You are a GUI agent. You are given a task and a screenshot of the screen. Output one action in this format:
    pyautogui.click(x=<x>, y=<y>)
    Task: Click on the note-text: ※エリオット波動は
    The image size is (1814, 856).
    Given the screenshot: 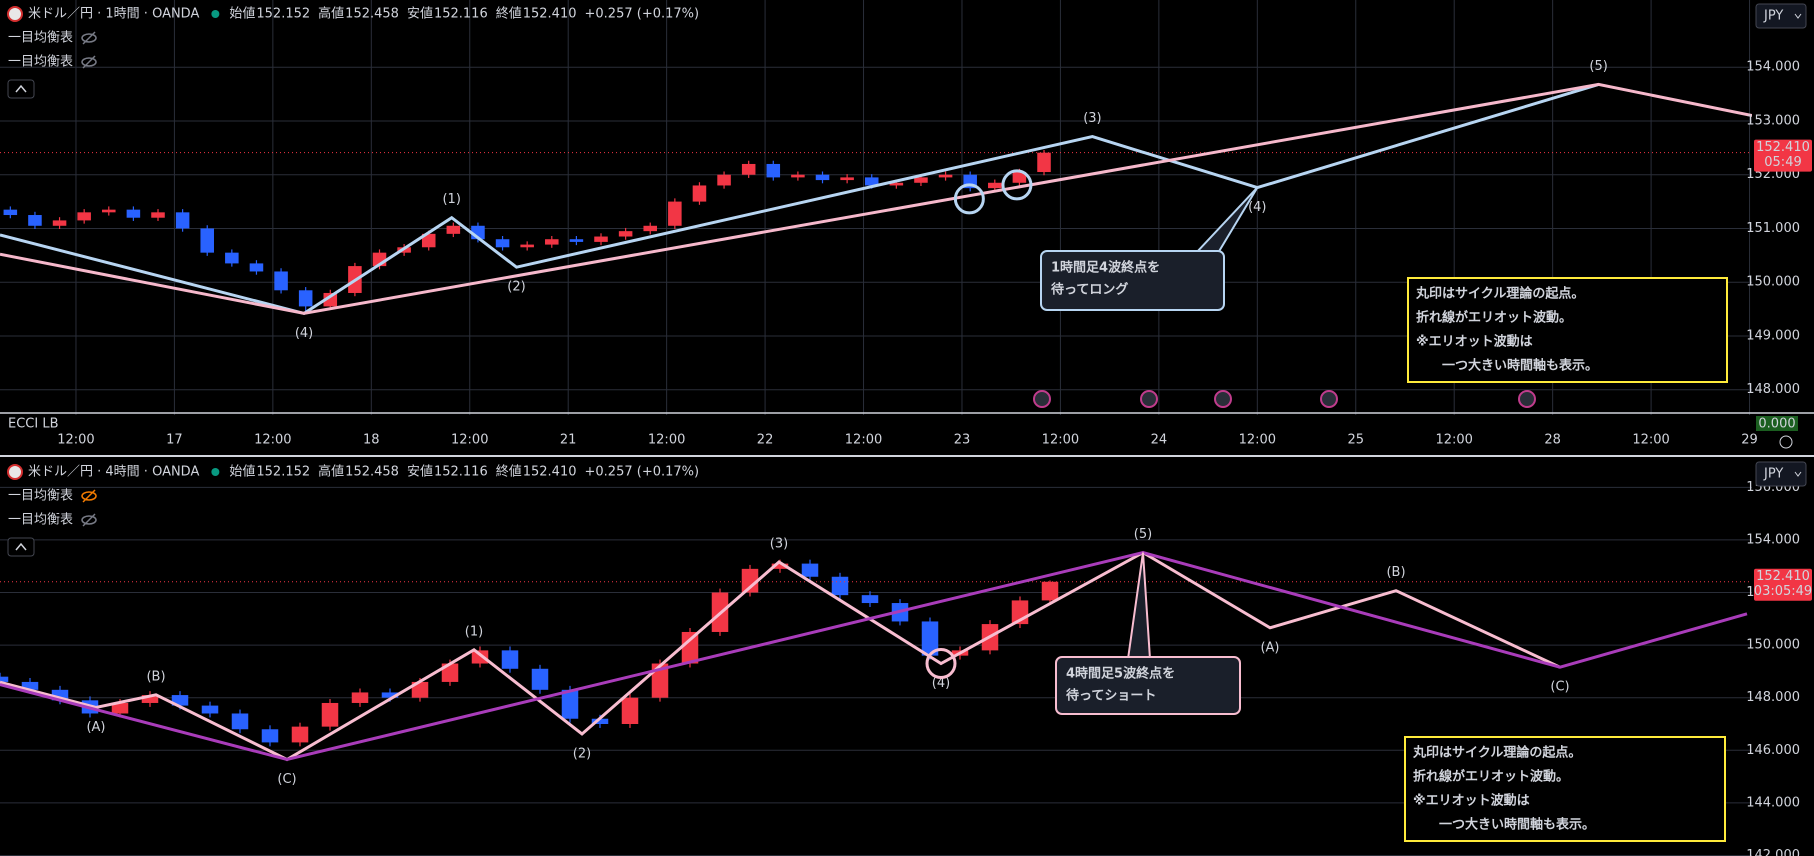 What is the action you would take?
    pyautogui.click(x=1471, y=801)
    